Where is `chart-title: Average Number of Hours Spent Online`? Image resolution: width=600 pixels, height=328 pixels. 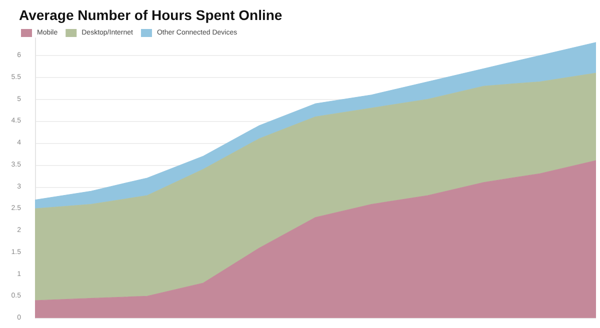 chart-title: Average Number of Hours Spent Online is located at coordinates (150, 15).